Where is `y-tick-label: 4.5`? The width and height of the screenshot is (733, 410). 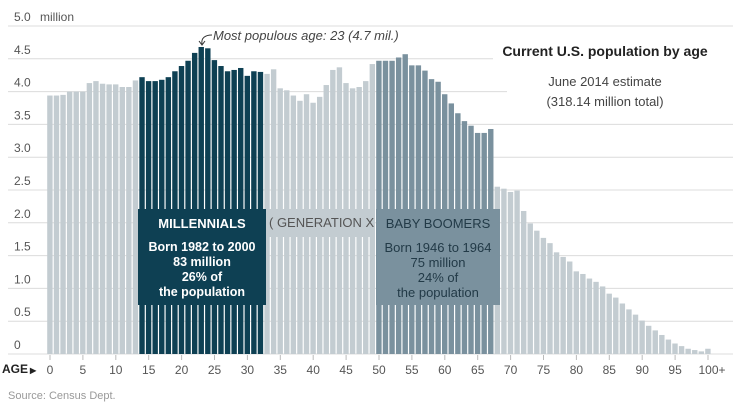
y-tick-label: 4.5 is located at coordinates (22, 50).